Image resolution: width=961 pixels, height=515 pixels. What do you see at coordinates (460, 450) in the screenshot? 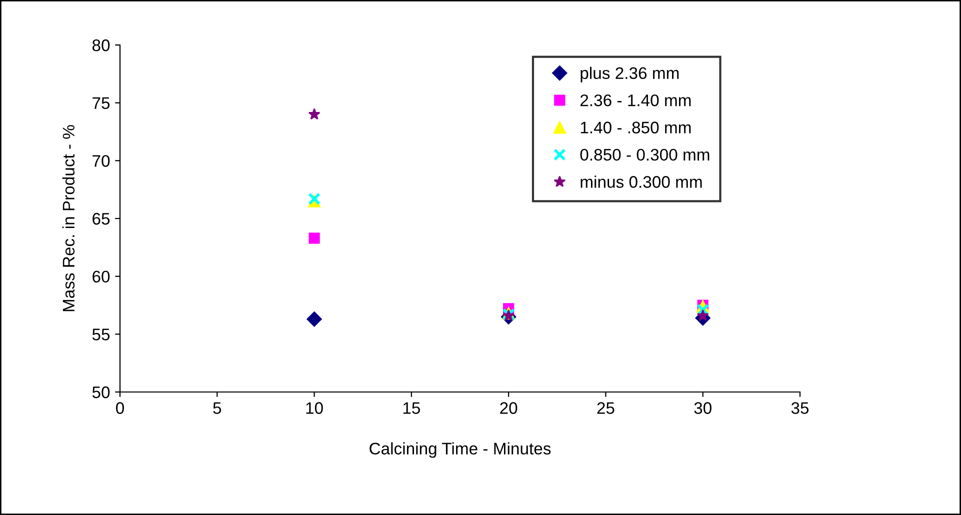
I see `x-axis-title: Calcining Time - Minutes` at bounding box center [460, 450].